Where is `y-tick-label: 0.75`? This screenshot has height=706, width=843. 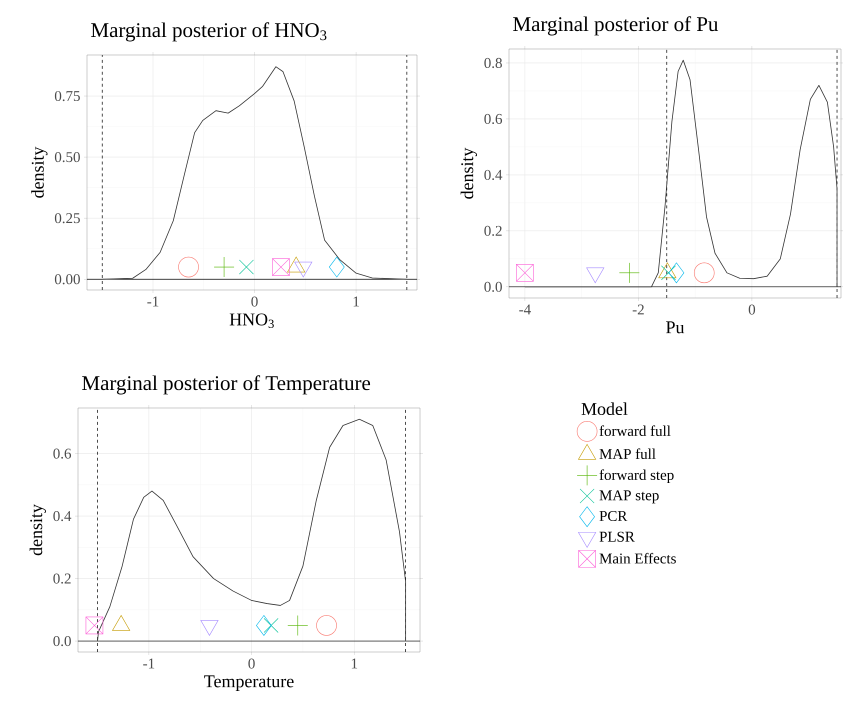
y-tick-label: 0.75 is located at coordinates (67, 96).